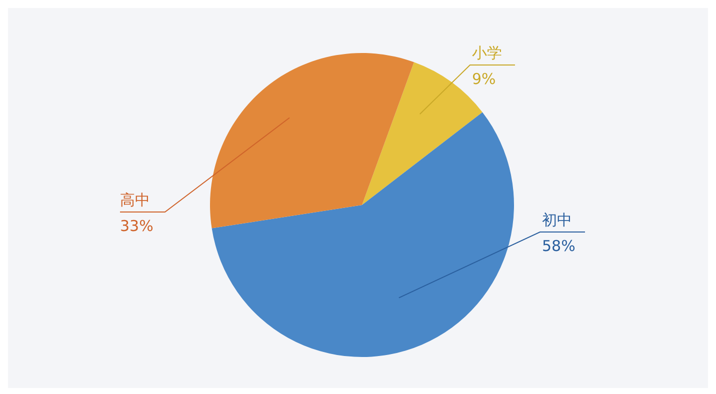 The height and width of the screenshot is (394, 716). I want to click on data-label: 9%, so click(484, 79).